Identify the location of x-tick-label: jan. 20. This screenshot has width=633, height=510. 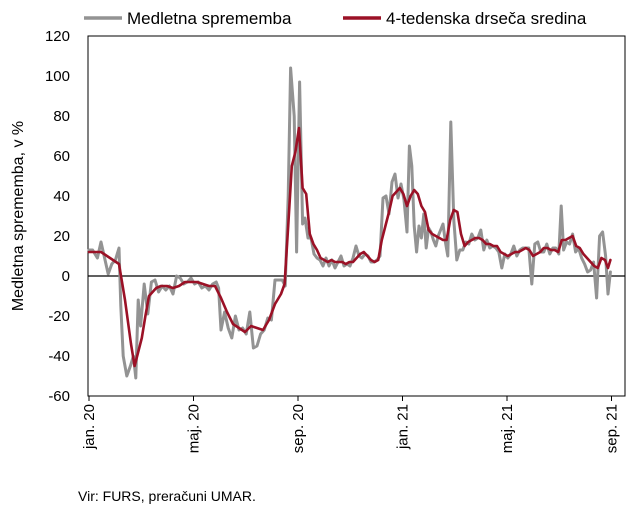
(89, 427).